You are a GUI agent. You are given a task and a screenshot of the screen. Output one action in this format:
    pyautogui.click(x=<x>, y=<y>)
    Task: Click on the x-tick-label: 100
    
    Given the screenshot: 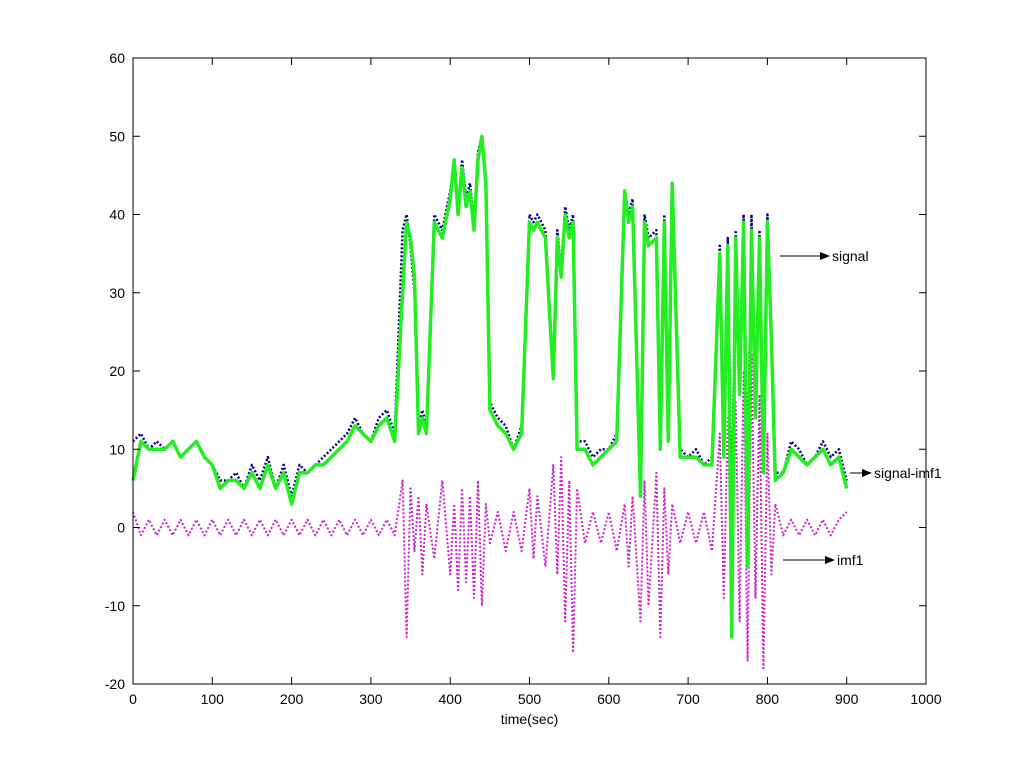 What is the action you would take?
    pyautogui.click(x=213, y=699)
    